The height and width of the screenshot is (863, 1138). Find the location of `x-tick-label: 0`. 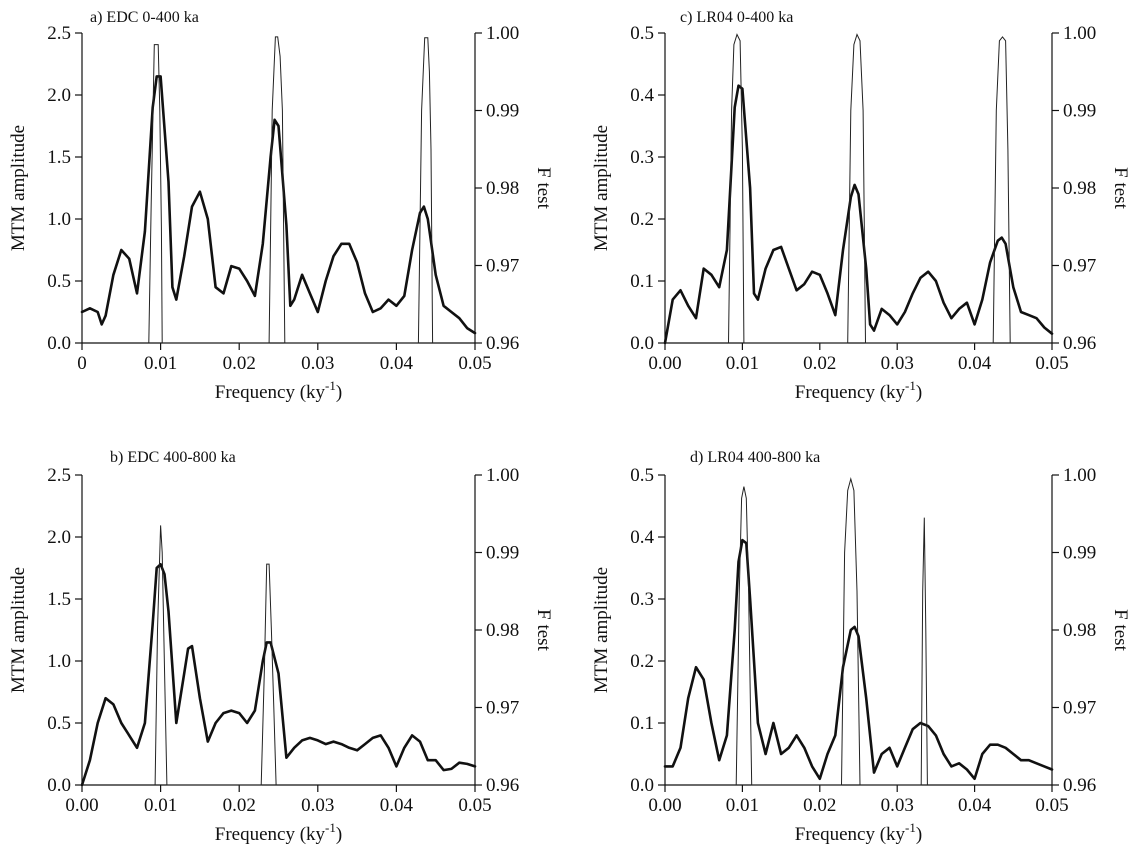

x-tick-label: 0 is located at coordinates (82, 363).